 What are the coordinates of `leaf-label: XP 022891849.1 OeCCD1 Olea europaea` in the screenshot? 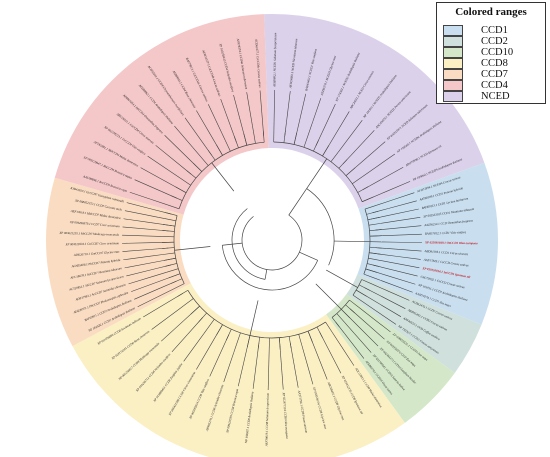 It's located at (451, 242).